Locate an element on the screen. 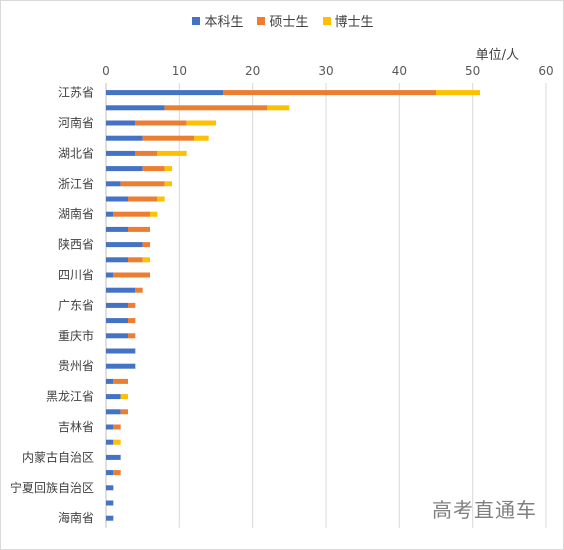 Image resolution: width=564 pixels, height=550 pixels. x-tick-label-3: 30 is located at coordinates (325, 71).